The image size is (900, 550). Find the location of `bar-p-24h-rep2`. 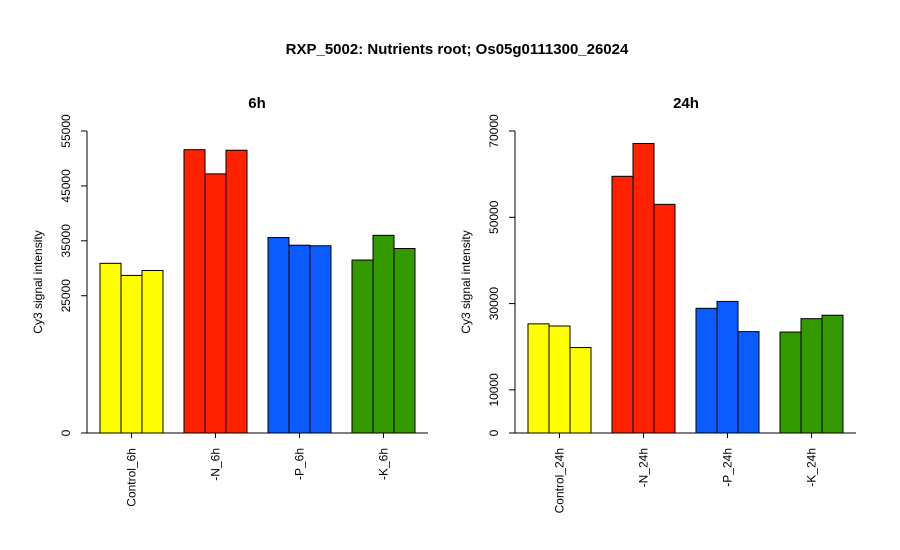

bar-p-24h-rep2 is located at coordinates (727, 367).